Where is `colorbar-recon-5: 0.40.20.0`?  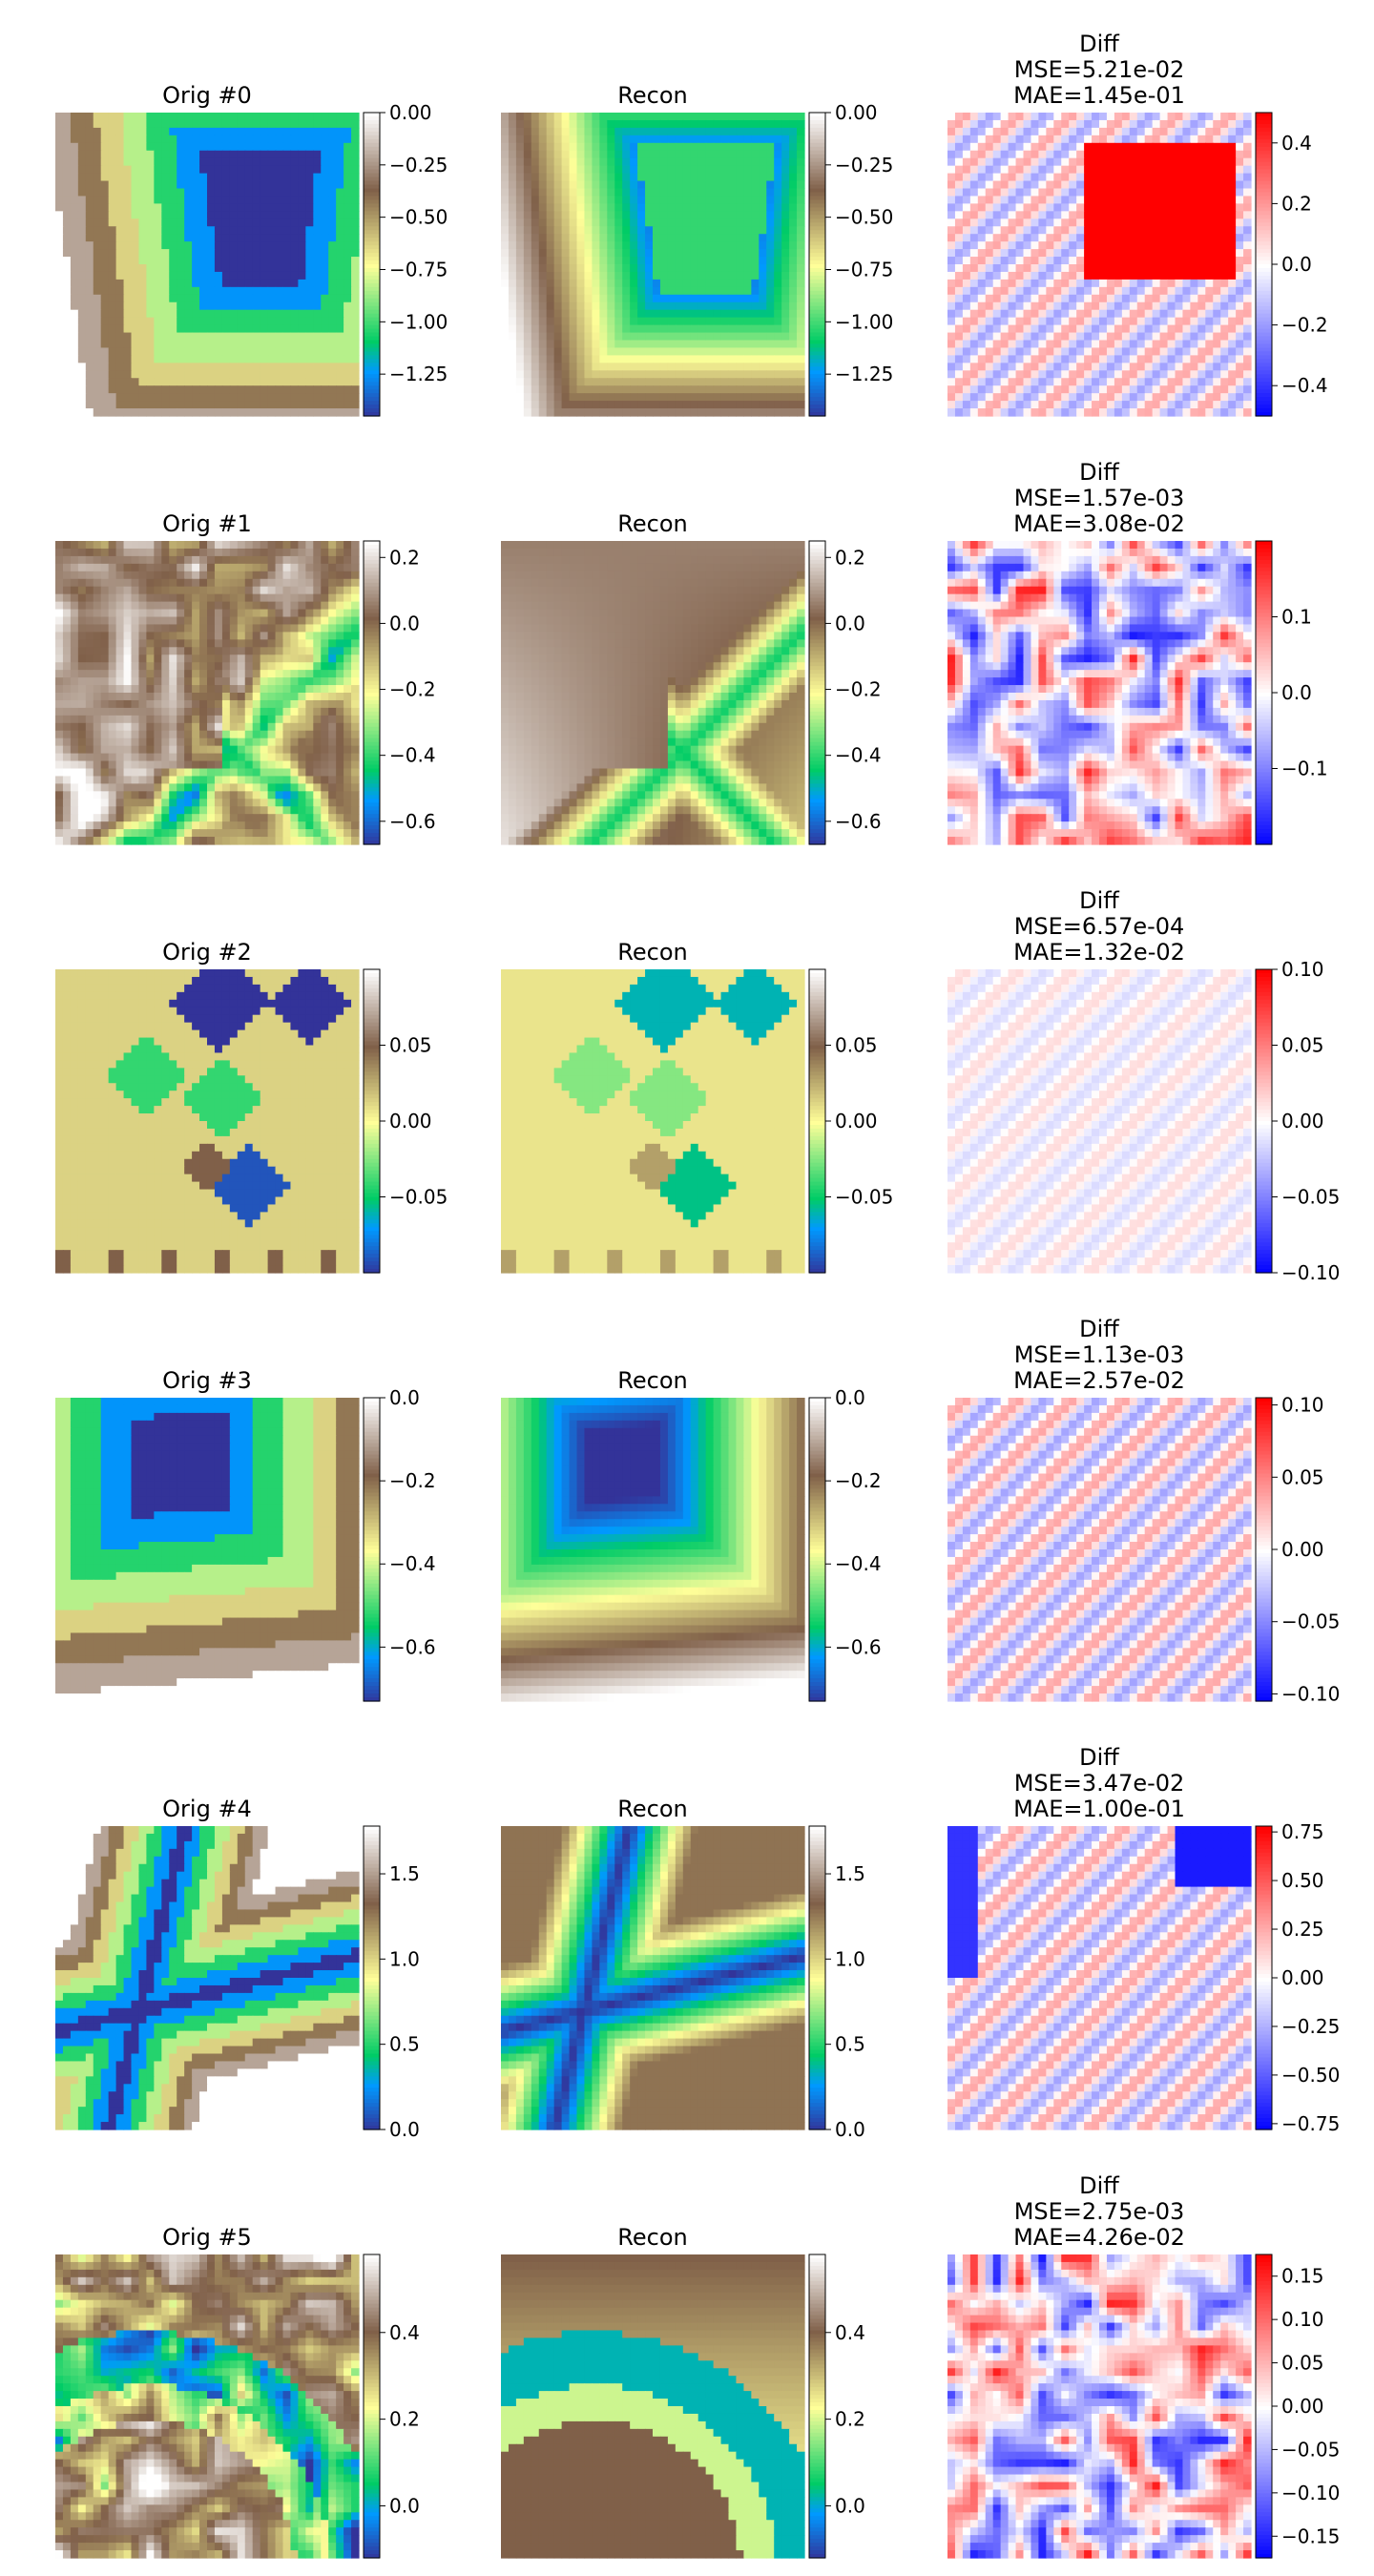 colorbar-recon-5: 0.40.20.0 is located at coordinates (837, 2406).